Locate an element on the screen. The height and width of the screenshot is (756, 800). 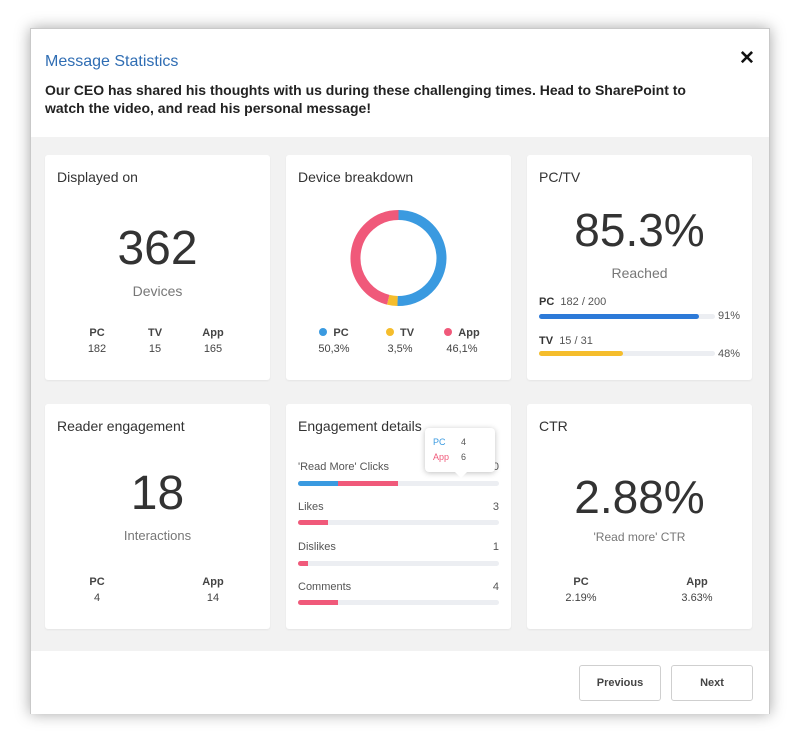
stat-pc: PC 4 is located at coordinates (97, 590).